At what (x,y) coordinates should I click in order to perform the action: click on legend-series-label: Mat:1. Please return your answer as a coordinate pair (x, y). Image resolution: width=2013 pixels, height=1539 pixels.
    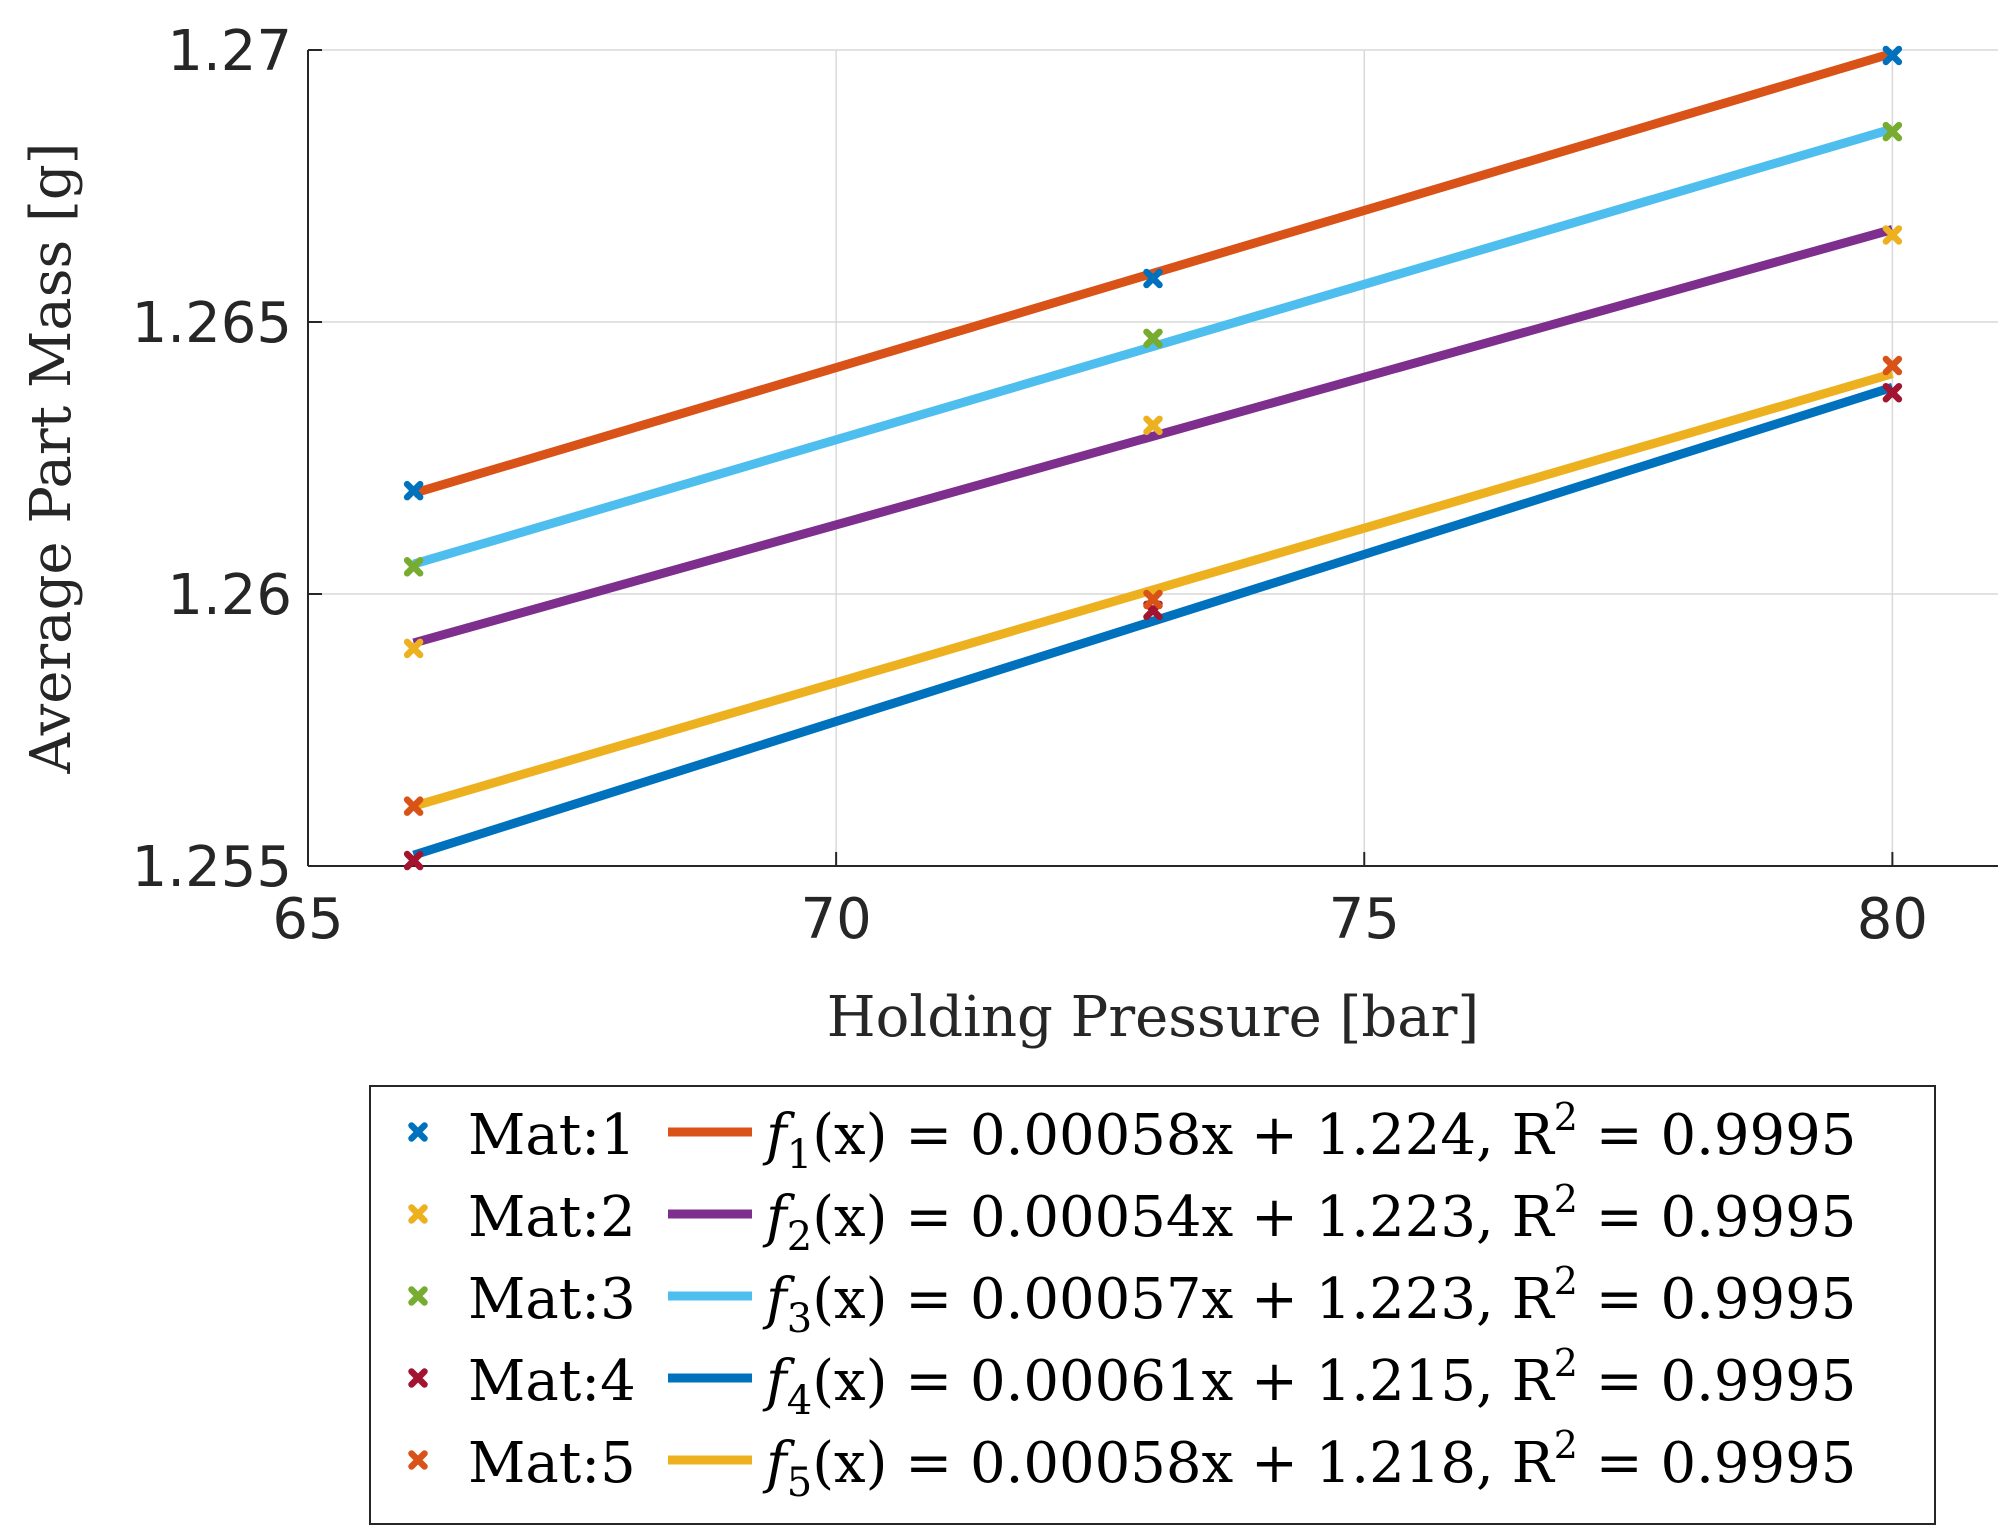
    Looking at the image, I should click on (552, 1135).